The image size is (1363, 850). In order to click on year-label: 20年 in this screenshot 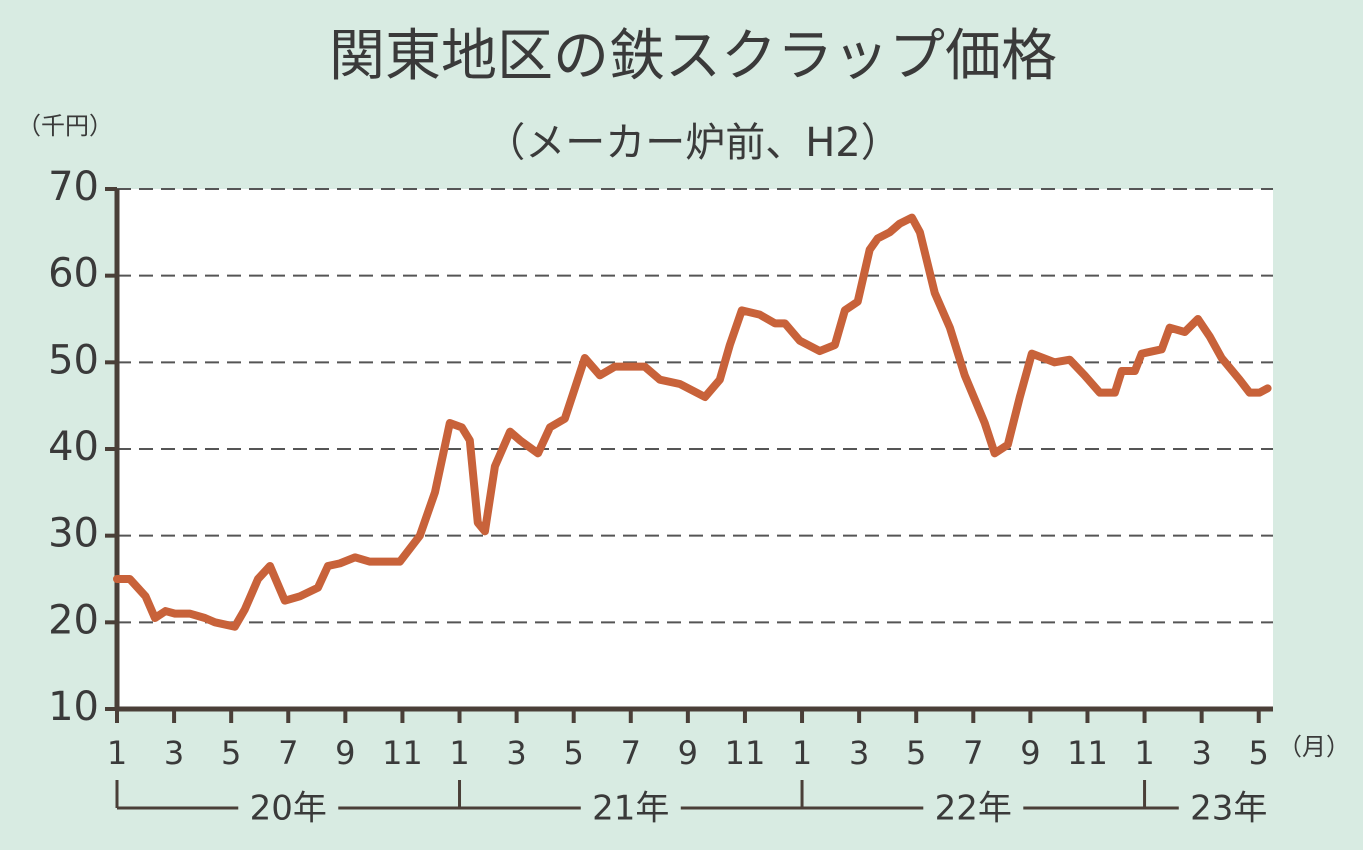, I will do `click(288, 809)`.